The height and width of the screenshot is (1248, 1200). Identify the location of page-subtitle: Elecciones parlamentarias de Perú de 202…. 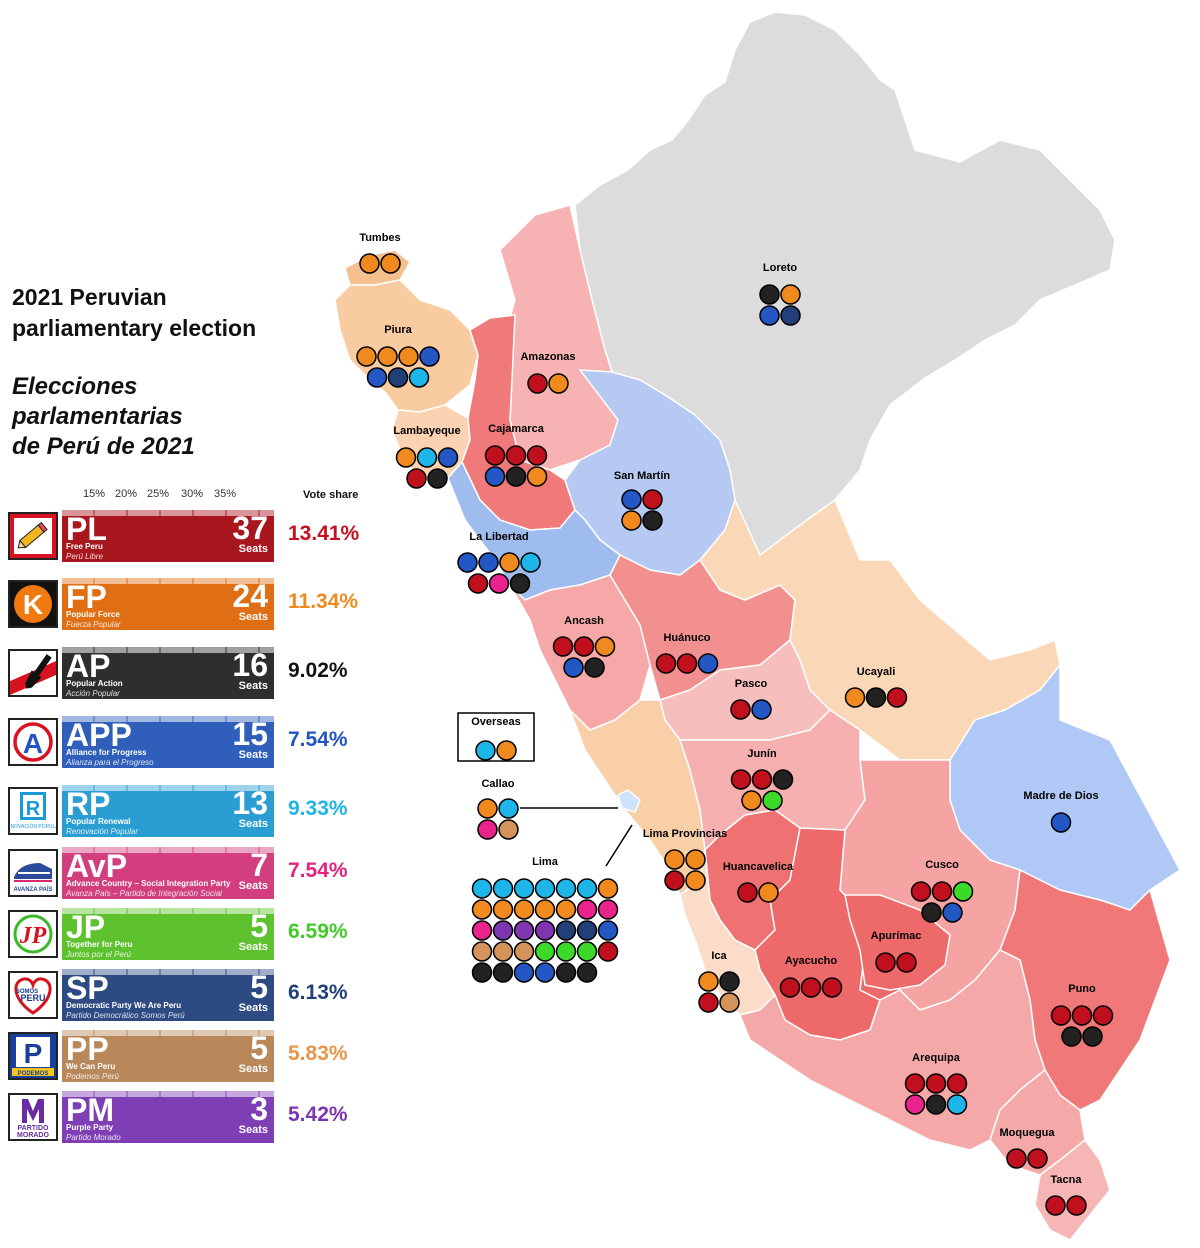
(103, 417).